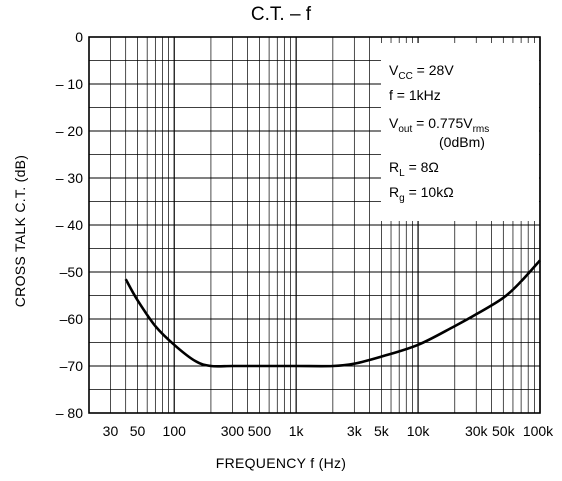 The height and width of the screenshot is (481, 562). What do you see at coordinates (138, 431) in the screenshot?
I see `x-tick-label: 50` at bounding box center [138, 431].